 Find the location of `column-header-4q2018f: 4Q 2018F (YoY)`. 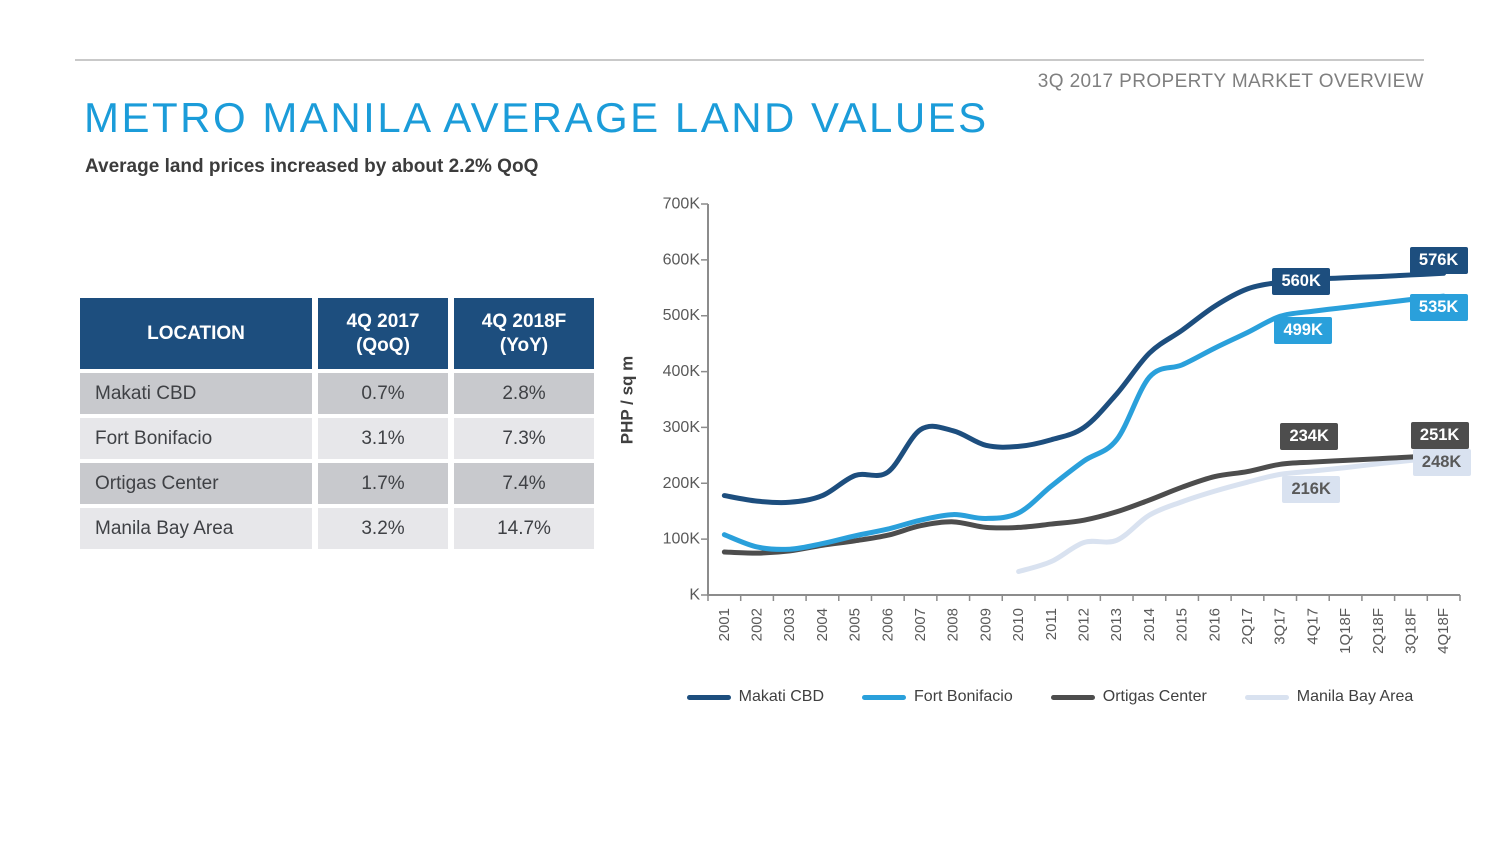

column-header-4q2018f: 4Q 2018F (YoY) is located at coordinates (524, 333).